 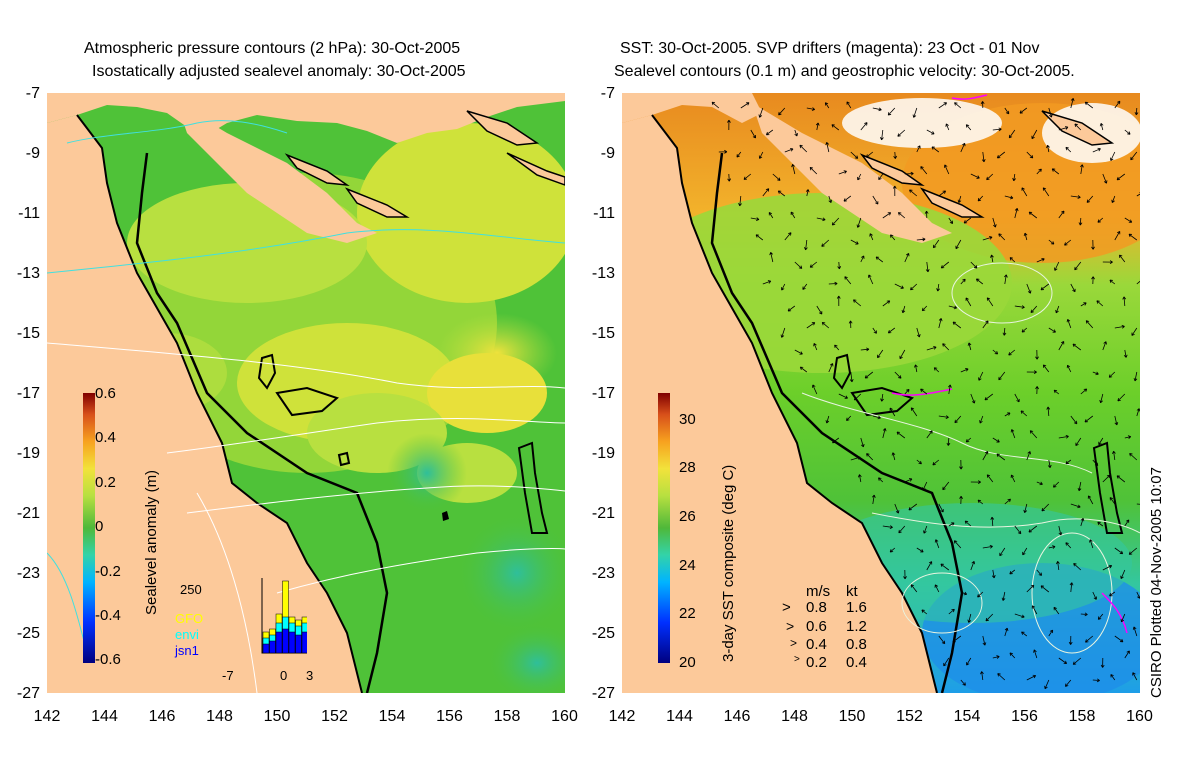 What do you see at coordinates (105, 482) in the screenshot?
I see `left-cb-tick-2: 0.2` at bounding box center [105, 482].